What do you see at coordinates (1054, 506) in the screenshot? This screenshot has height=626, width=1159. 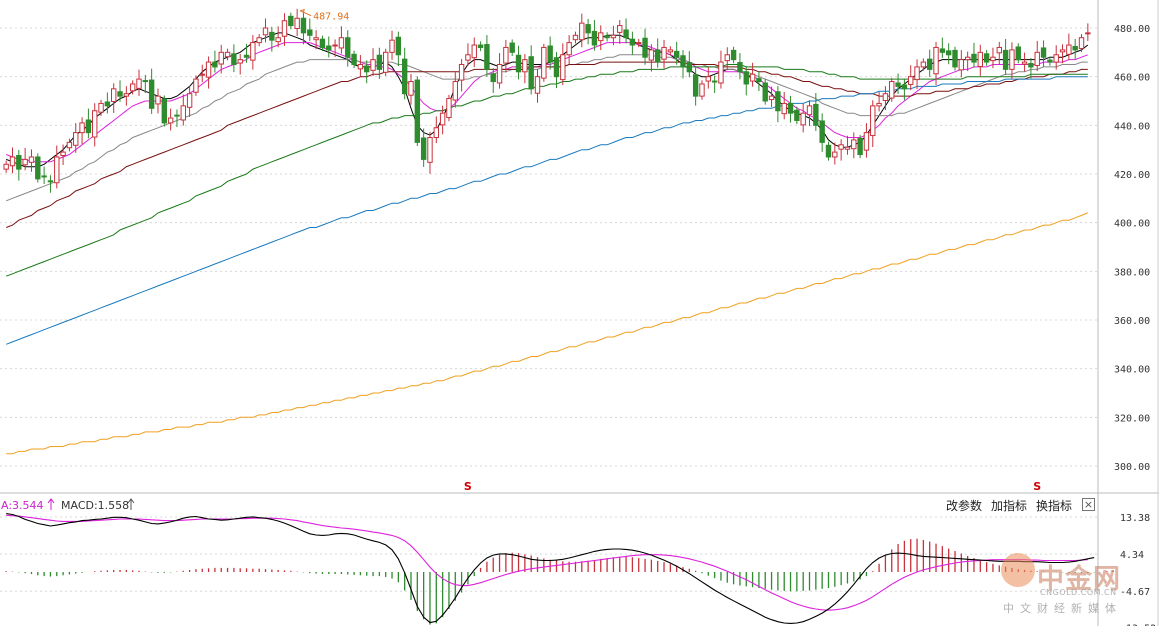 I see `swap-indicator-button: 换指标` at bounding box center [1054, 506].